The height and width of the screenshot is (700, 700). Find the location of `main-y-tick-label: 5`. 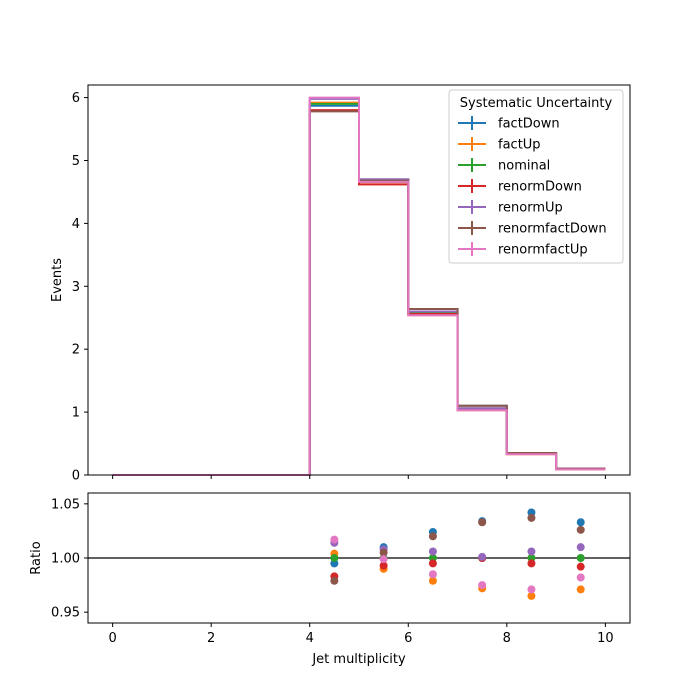

main-y-tick-label: 5 is located at coordinates (76, 161).